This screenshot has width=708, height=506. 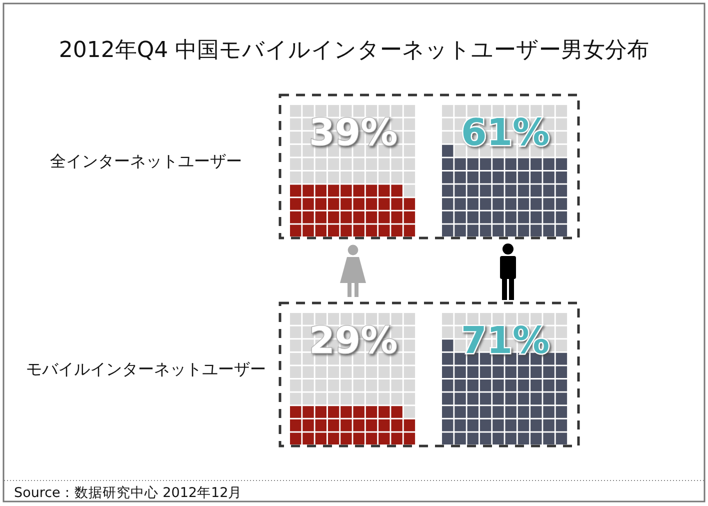 What do you see at coordinates (505, 340) in the screenshot?
I see `data-label: 71%` at bounding box center [505, 340].